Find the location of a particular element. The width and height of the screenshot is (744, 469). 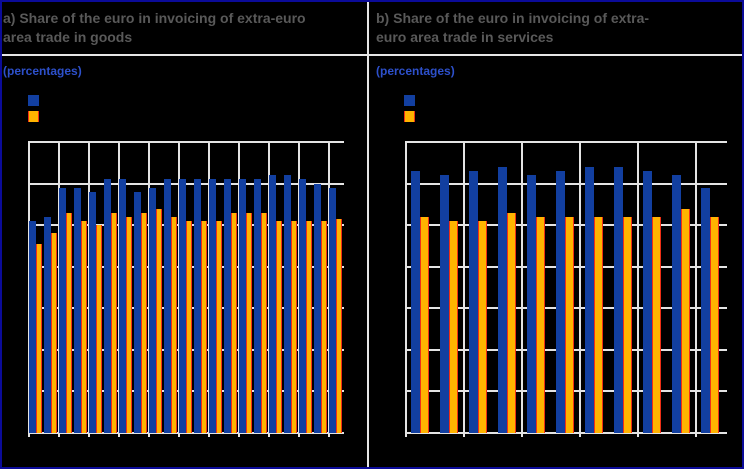

title-underline is located at coordinates (372, 55).